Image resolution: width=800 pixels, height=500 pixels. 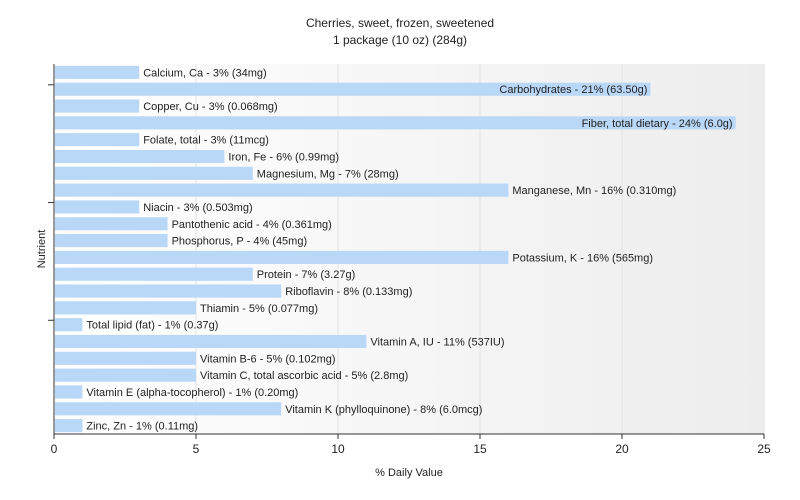 What do you see at coordinates (259, 309) in the screenshot?
I see `bar-label: Thiamin - 5% (0.077mg)` at bounding box center [259, 309].